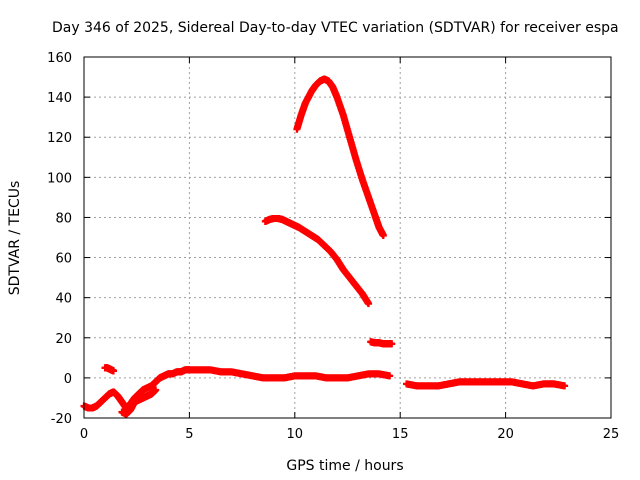 This screenshot has width=640, height=480. I want to click on x-tick-label: 5, so click(189, 434).